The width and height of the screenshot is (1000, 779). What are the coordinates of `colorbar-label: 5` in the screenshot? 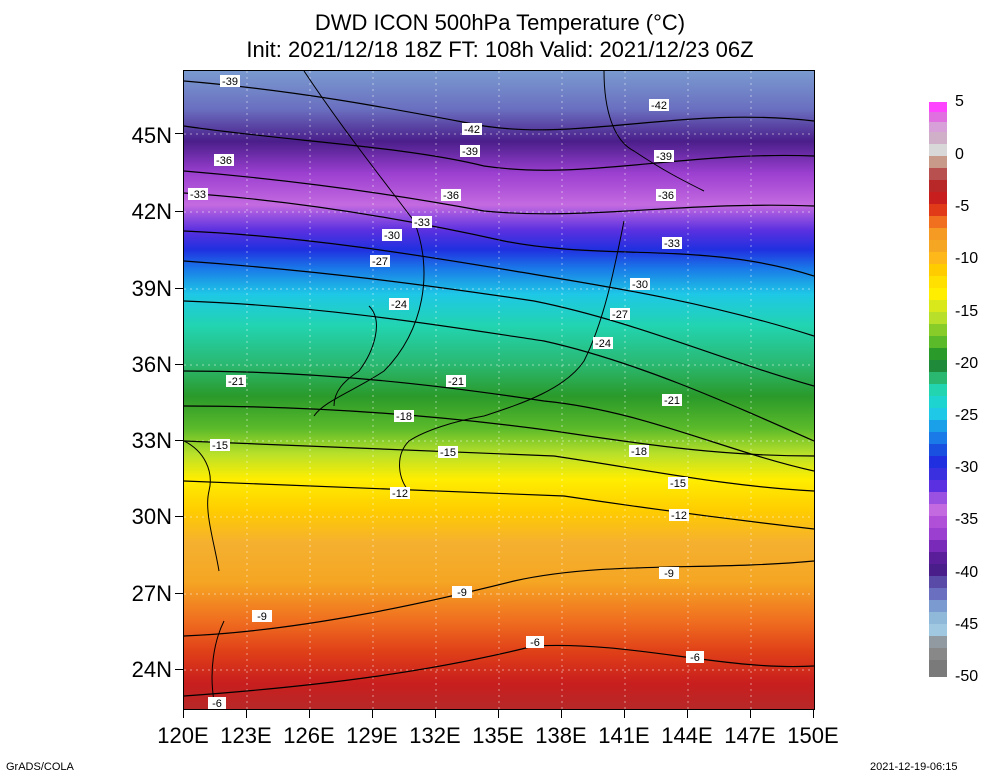 It's located at (959, 101).